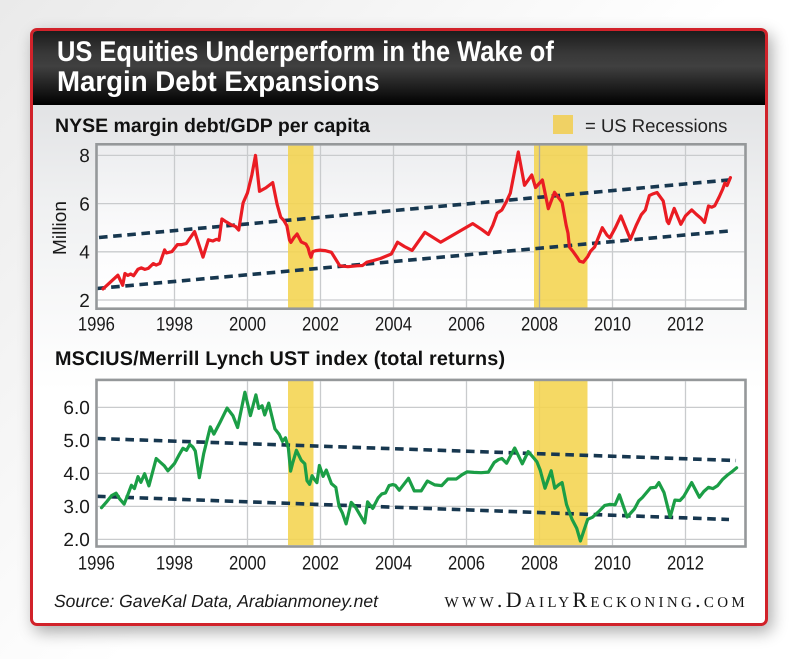  I want to click on svg-text: 6.0, so click(76, 408).